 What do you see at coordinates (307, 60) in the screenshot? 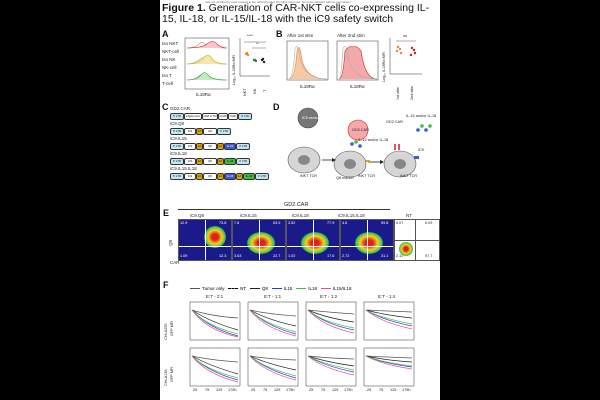
I see `stim1-histogram` at bounding box center [307, 60].